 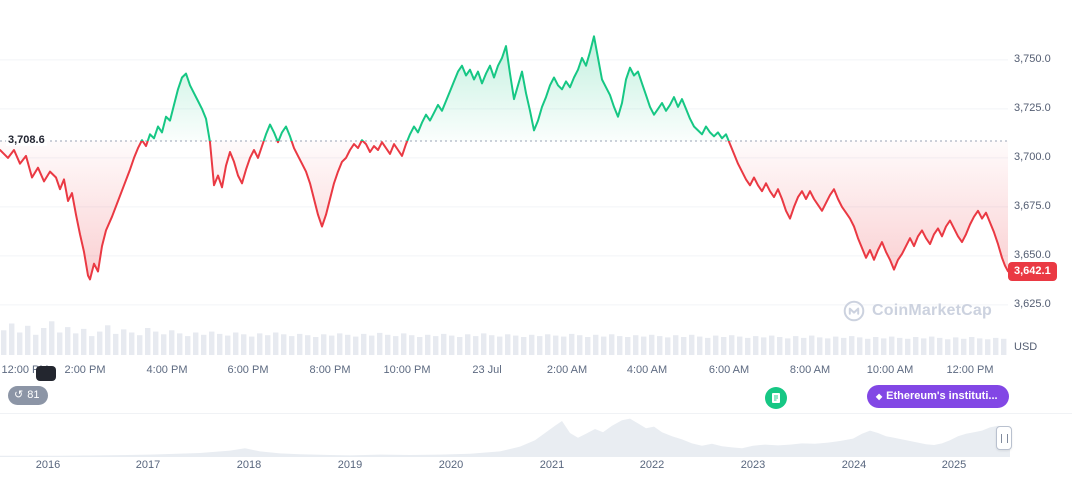 What do you see at coordinates (1032, 271) in the screenshot?
I see `current-price-badge: 3,642.1` at bounding box center [1032, 271].